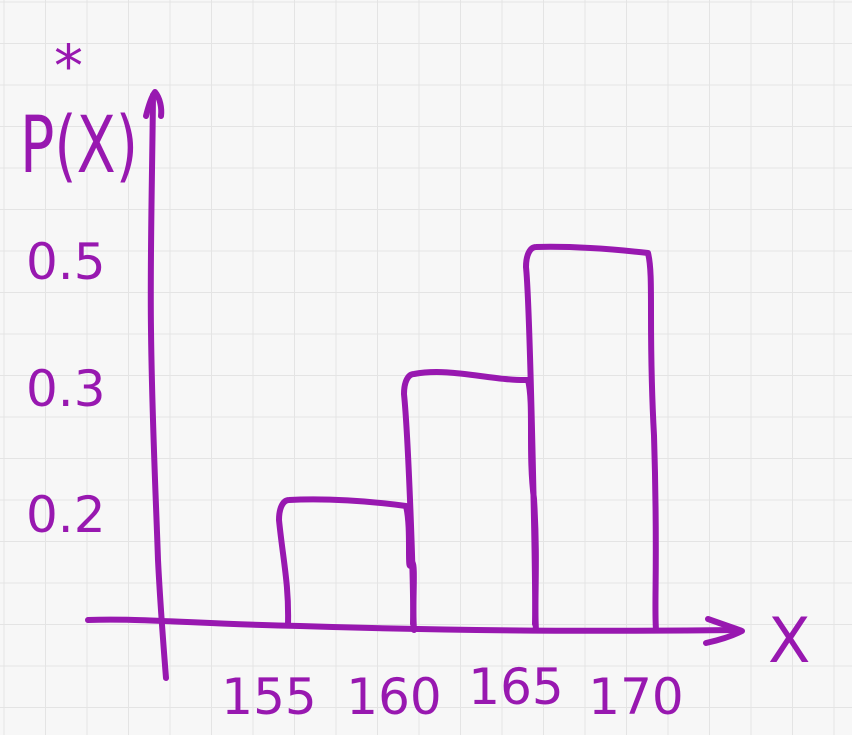  I want to click on x-tick-label-160: 160, so click(393, 697).